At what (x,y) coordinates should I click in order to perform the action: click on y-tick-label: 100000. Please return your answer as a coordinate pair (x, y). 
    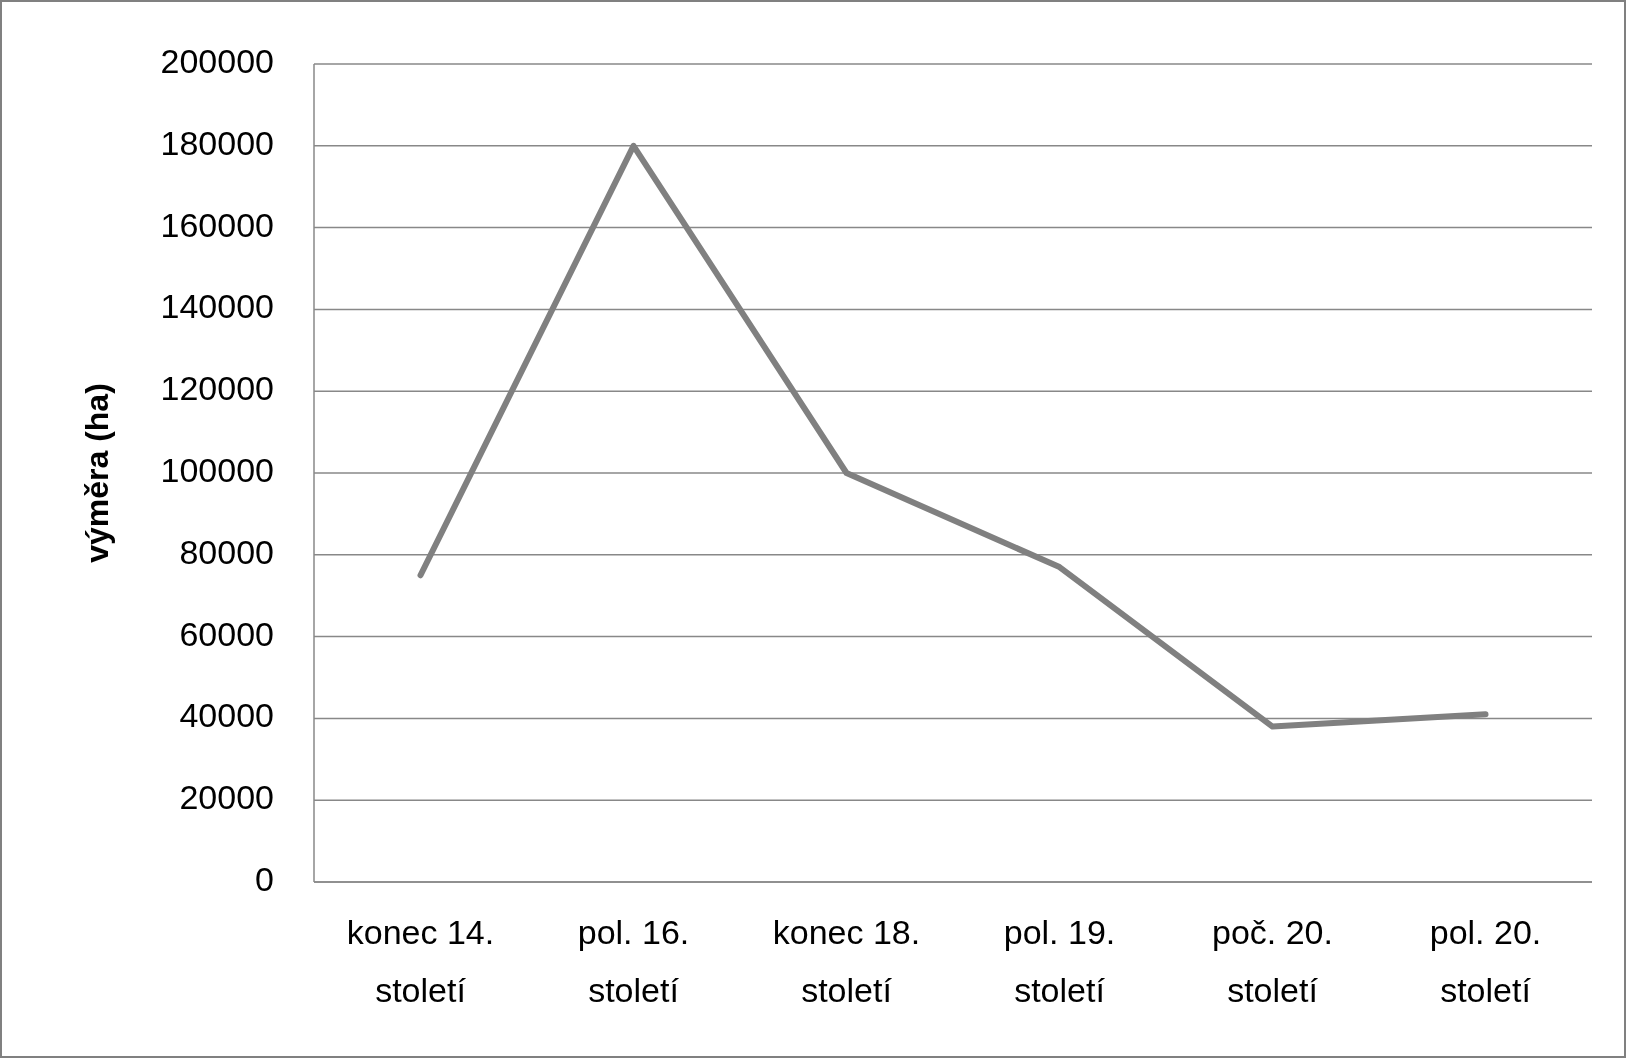
    Looking at the image, I should click on (217, 469).